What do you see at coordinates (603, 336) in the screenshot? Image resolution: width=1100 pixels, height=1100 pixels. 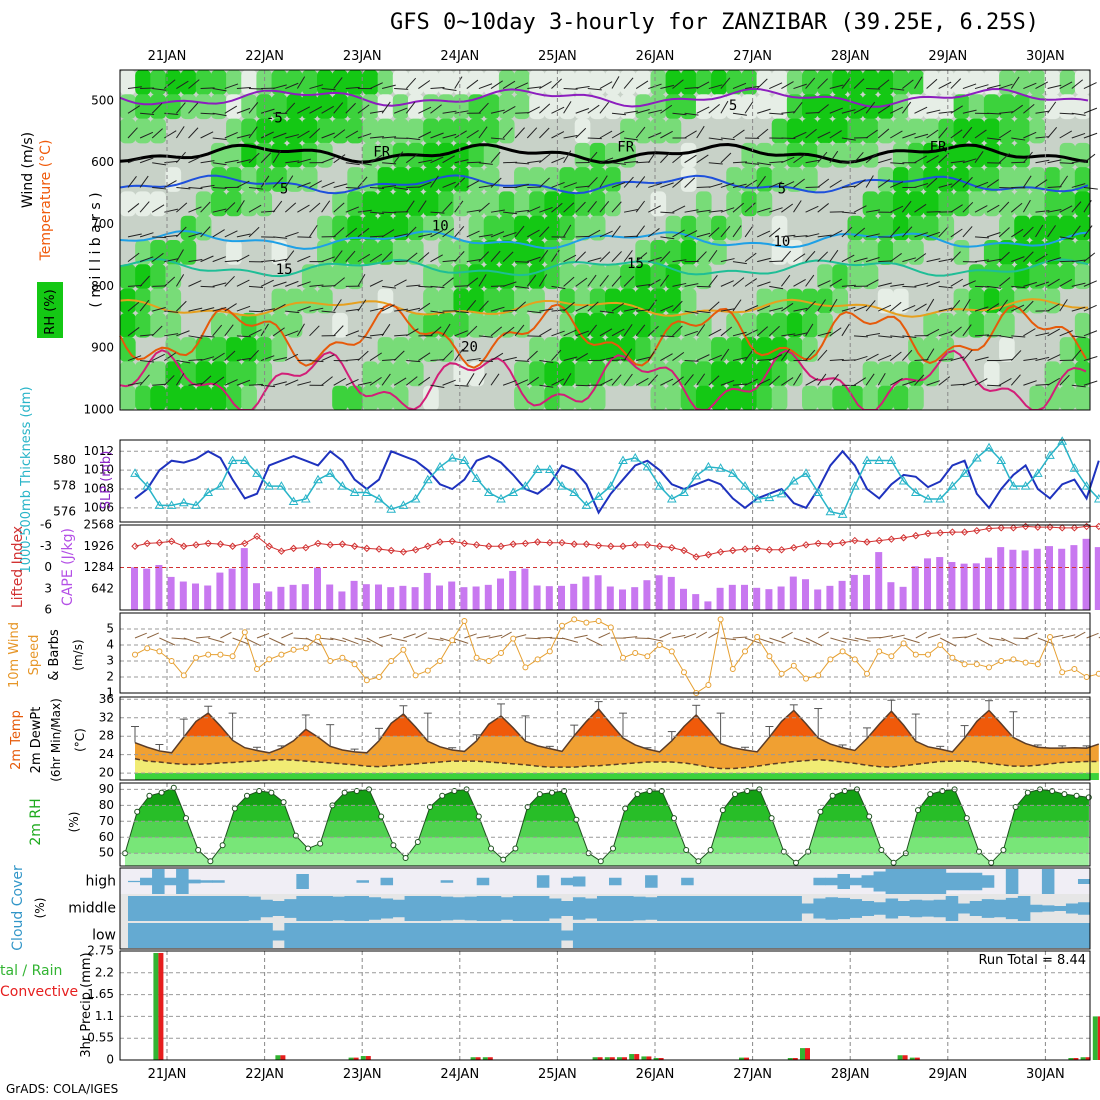 I see `isotherm-low` at bounding box center [603, 336].